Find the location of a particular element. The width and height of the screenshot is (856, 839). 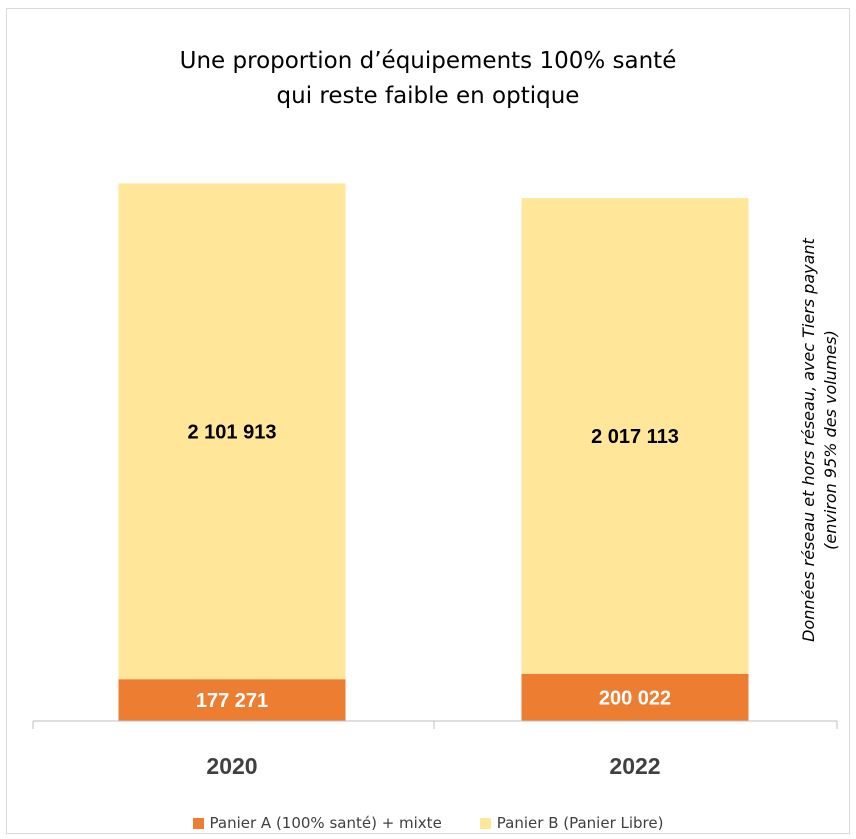

data-label-2022-series-1: 200 022 is located at coordinates (635, 698).